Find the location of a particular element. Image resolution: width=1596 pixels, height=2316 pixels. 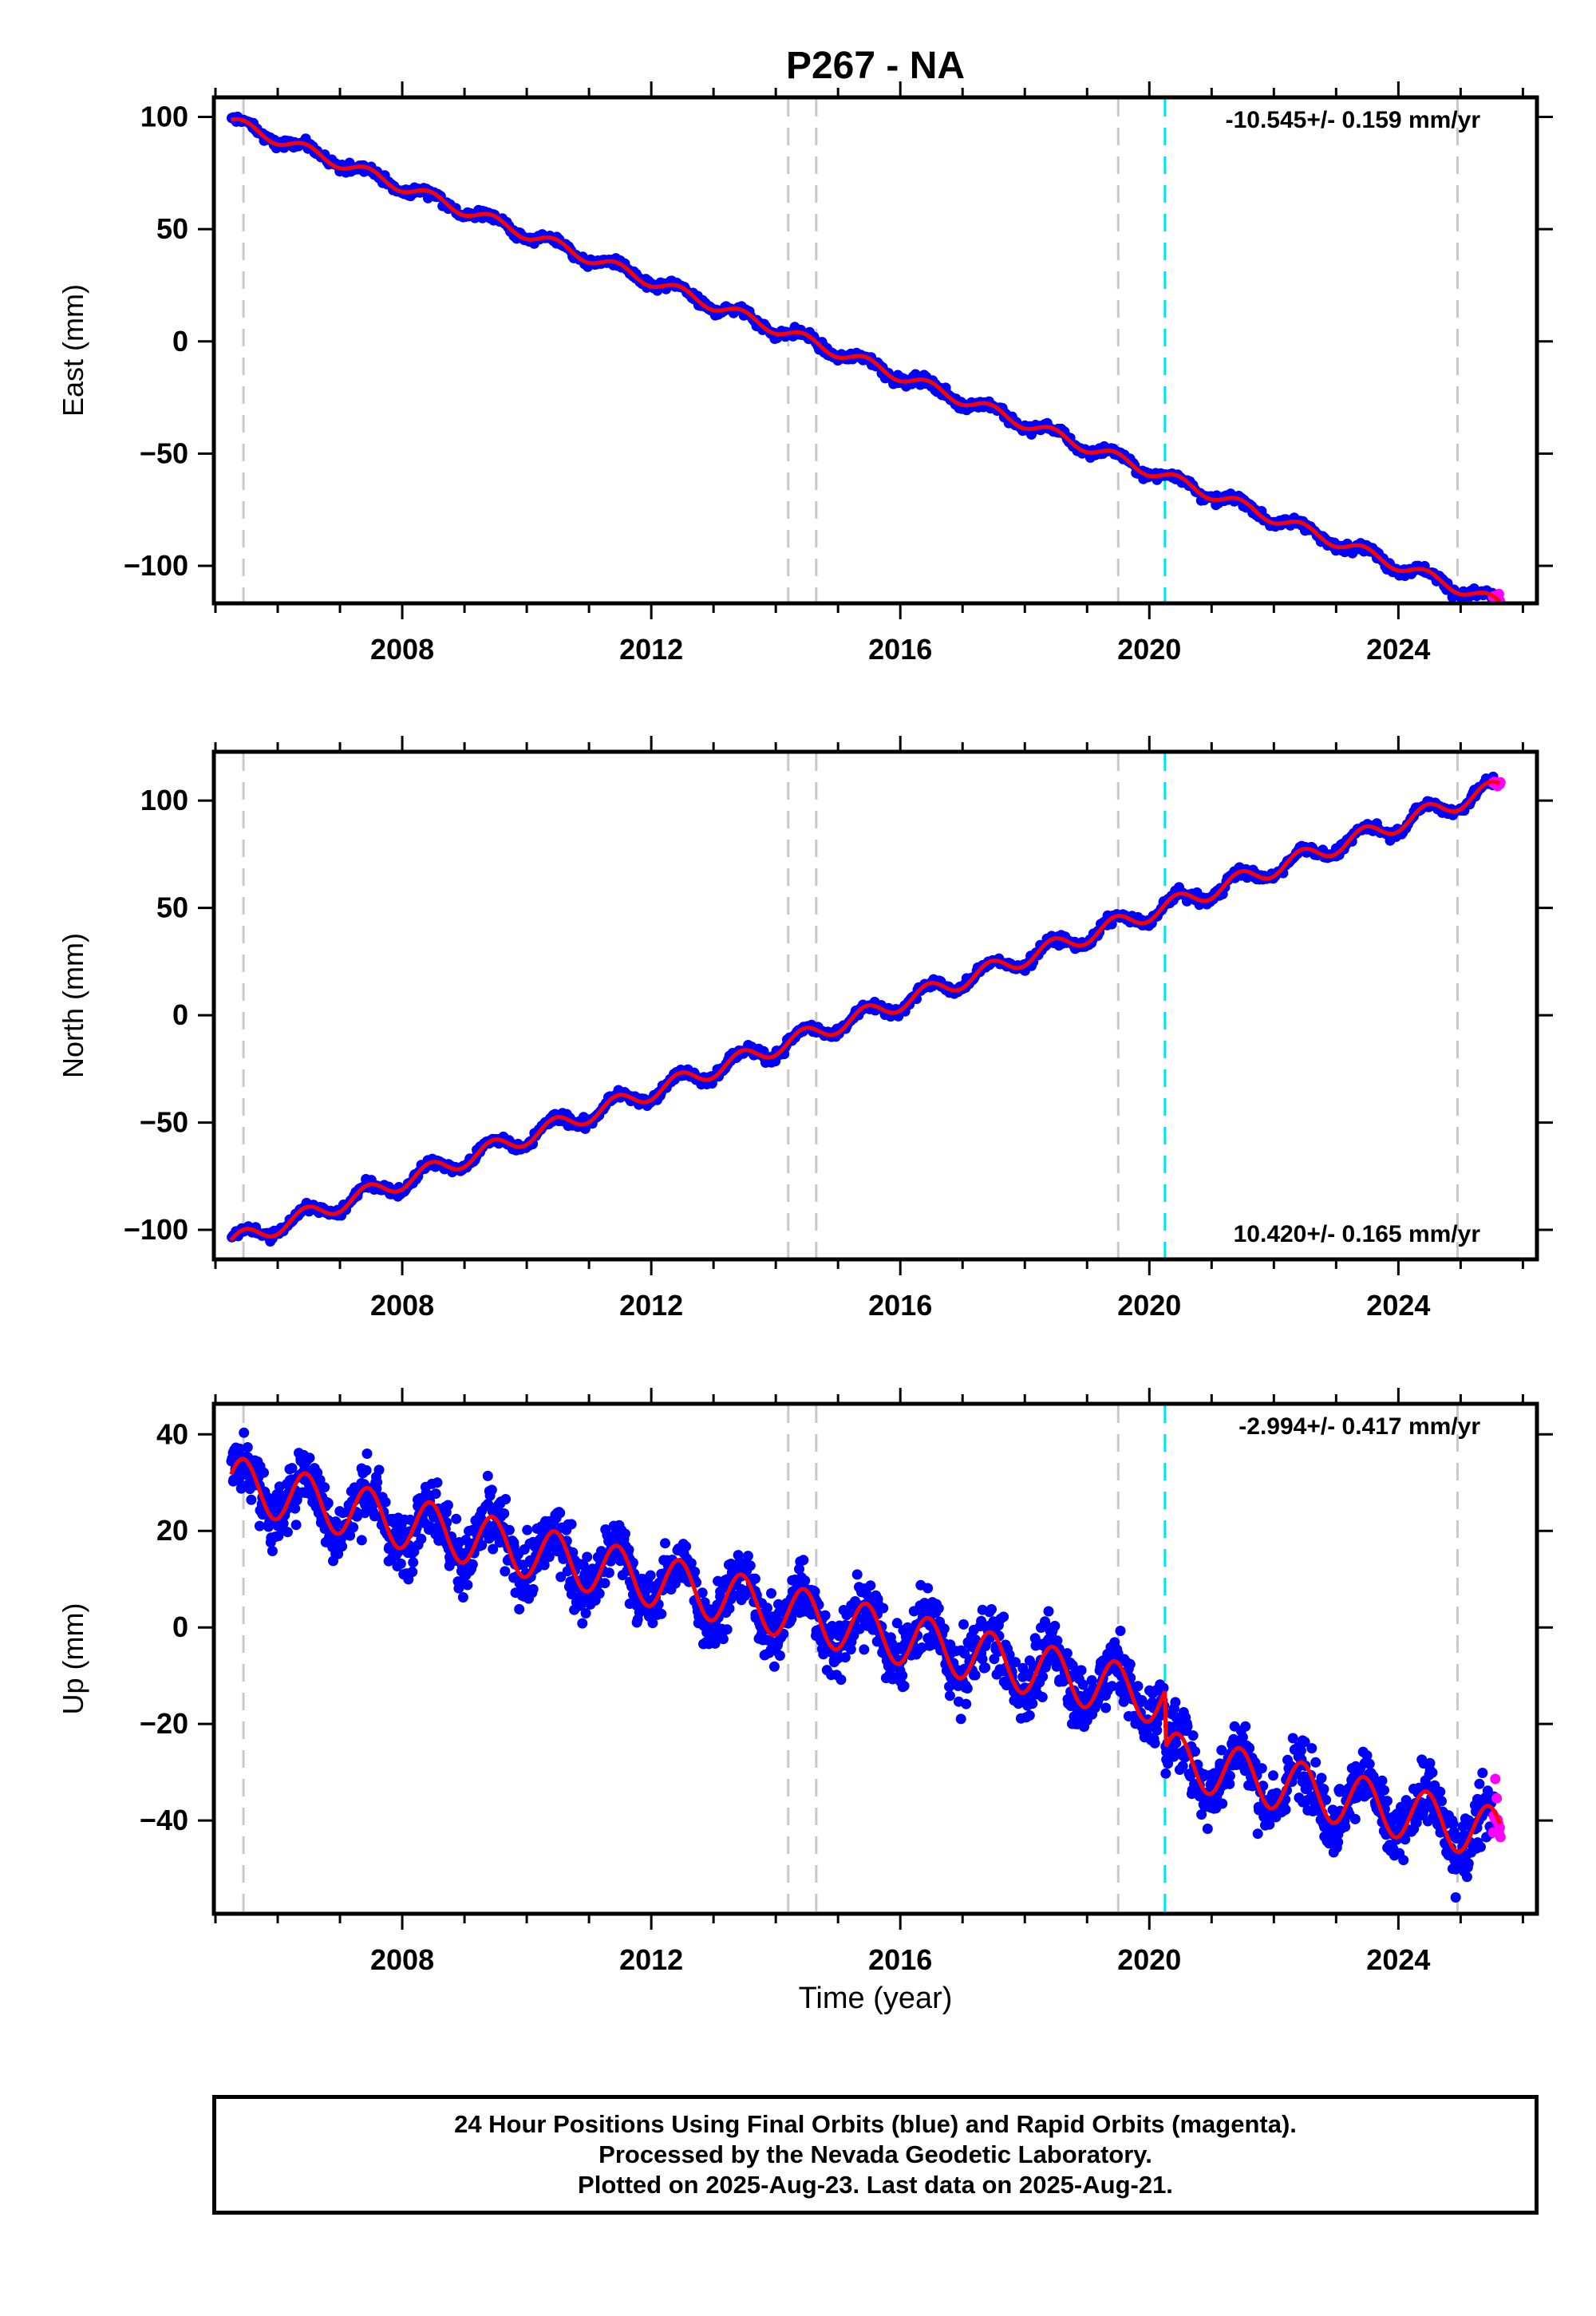

velocity-label: 10.420+/- 0.165 mm/yr is located at coordinates (1357, 1234).